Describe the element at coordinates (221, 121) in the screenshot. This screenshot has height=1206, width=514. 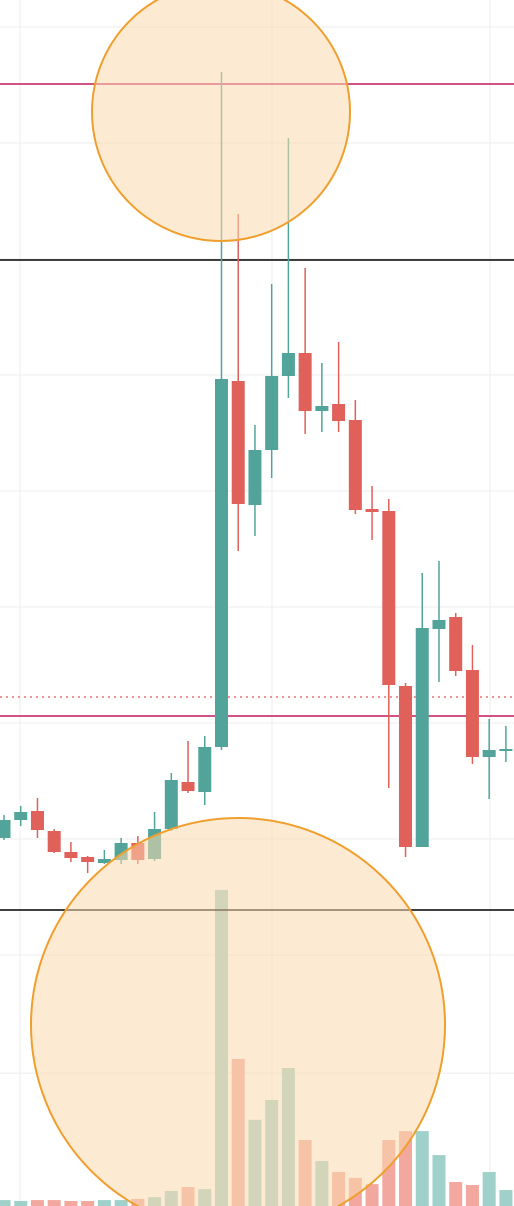
I see `highlight-circle` at that location.